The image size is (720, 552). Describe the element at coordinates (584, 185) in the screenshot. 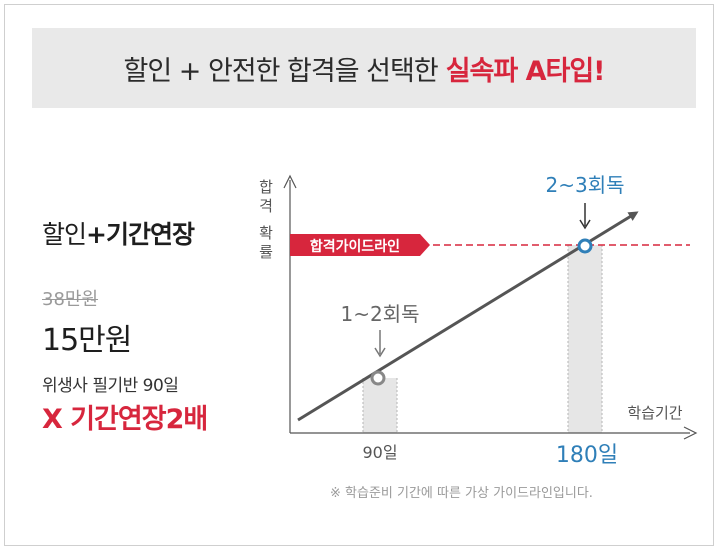

I see `annotation-180-days: 2~3회독` at that location.